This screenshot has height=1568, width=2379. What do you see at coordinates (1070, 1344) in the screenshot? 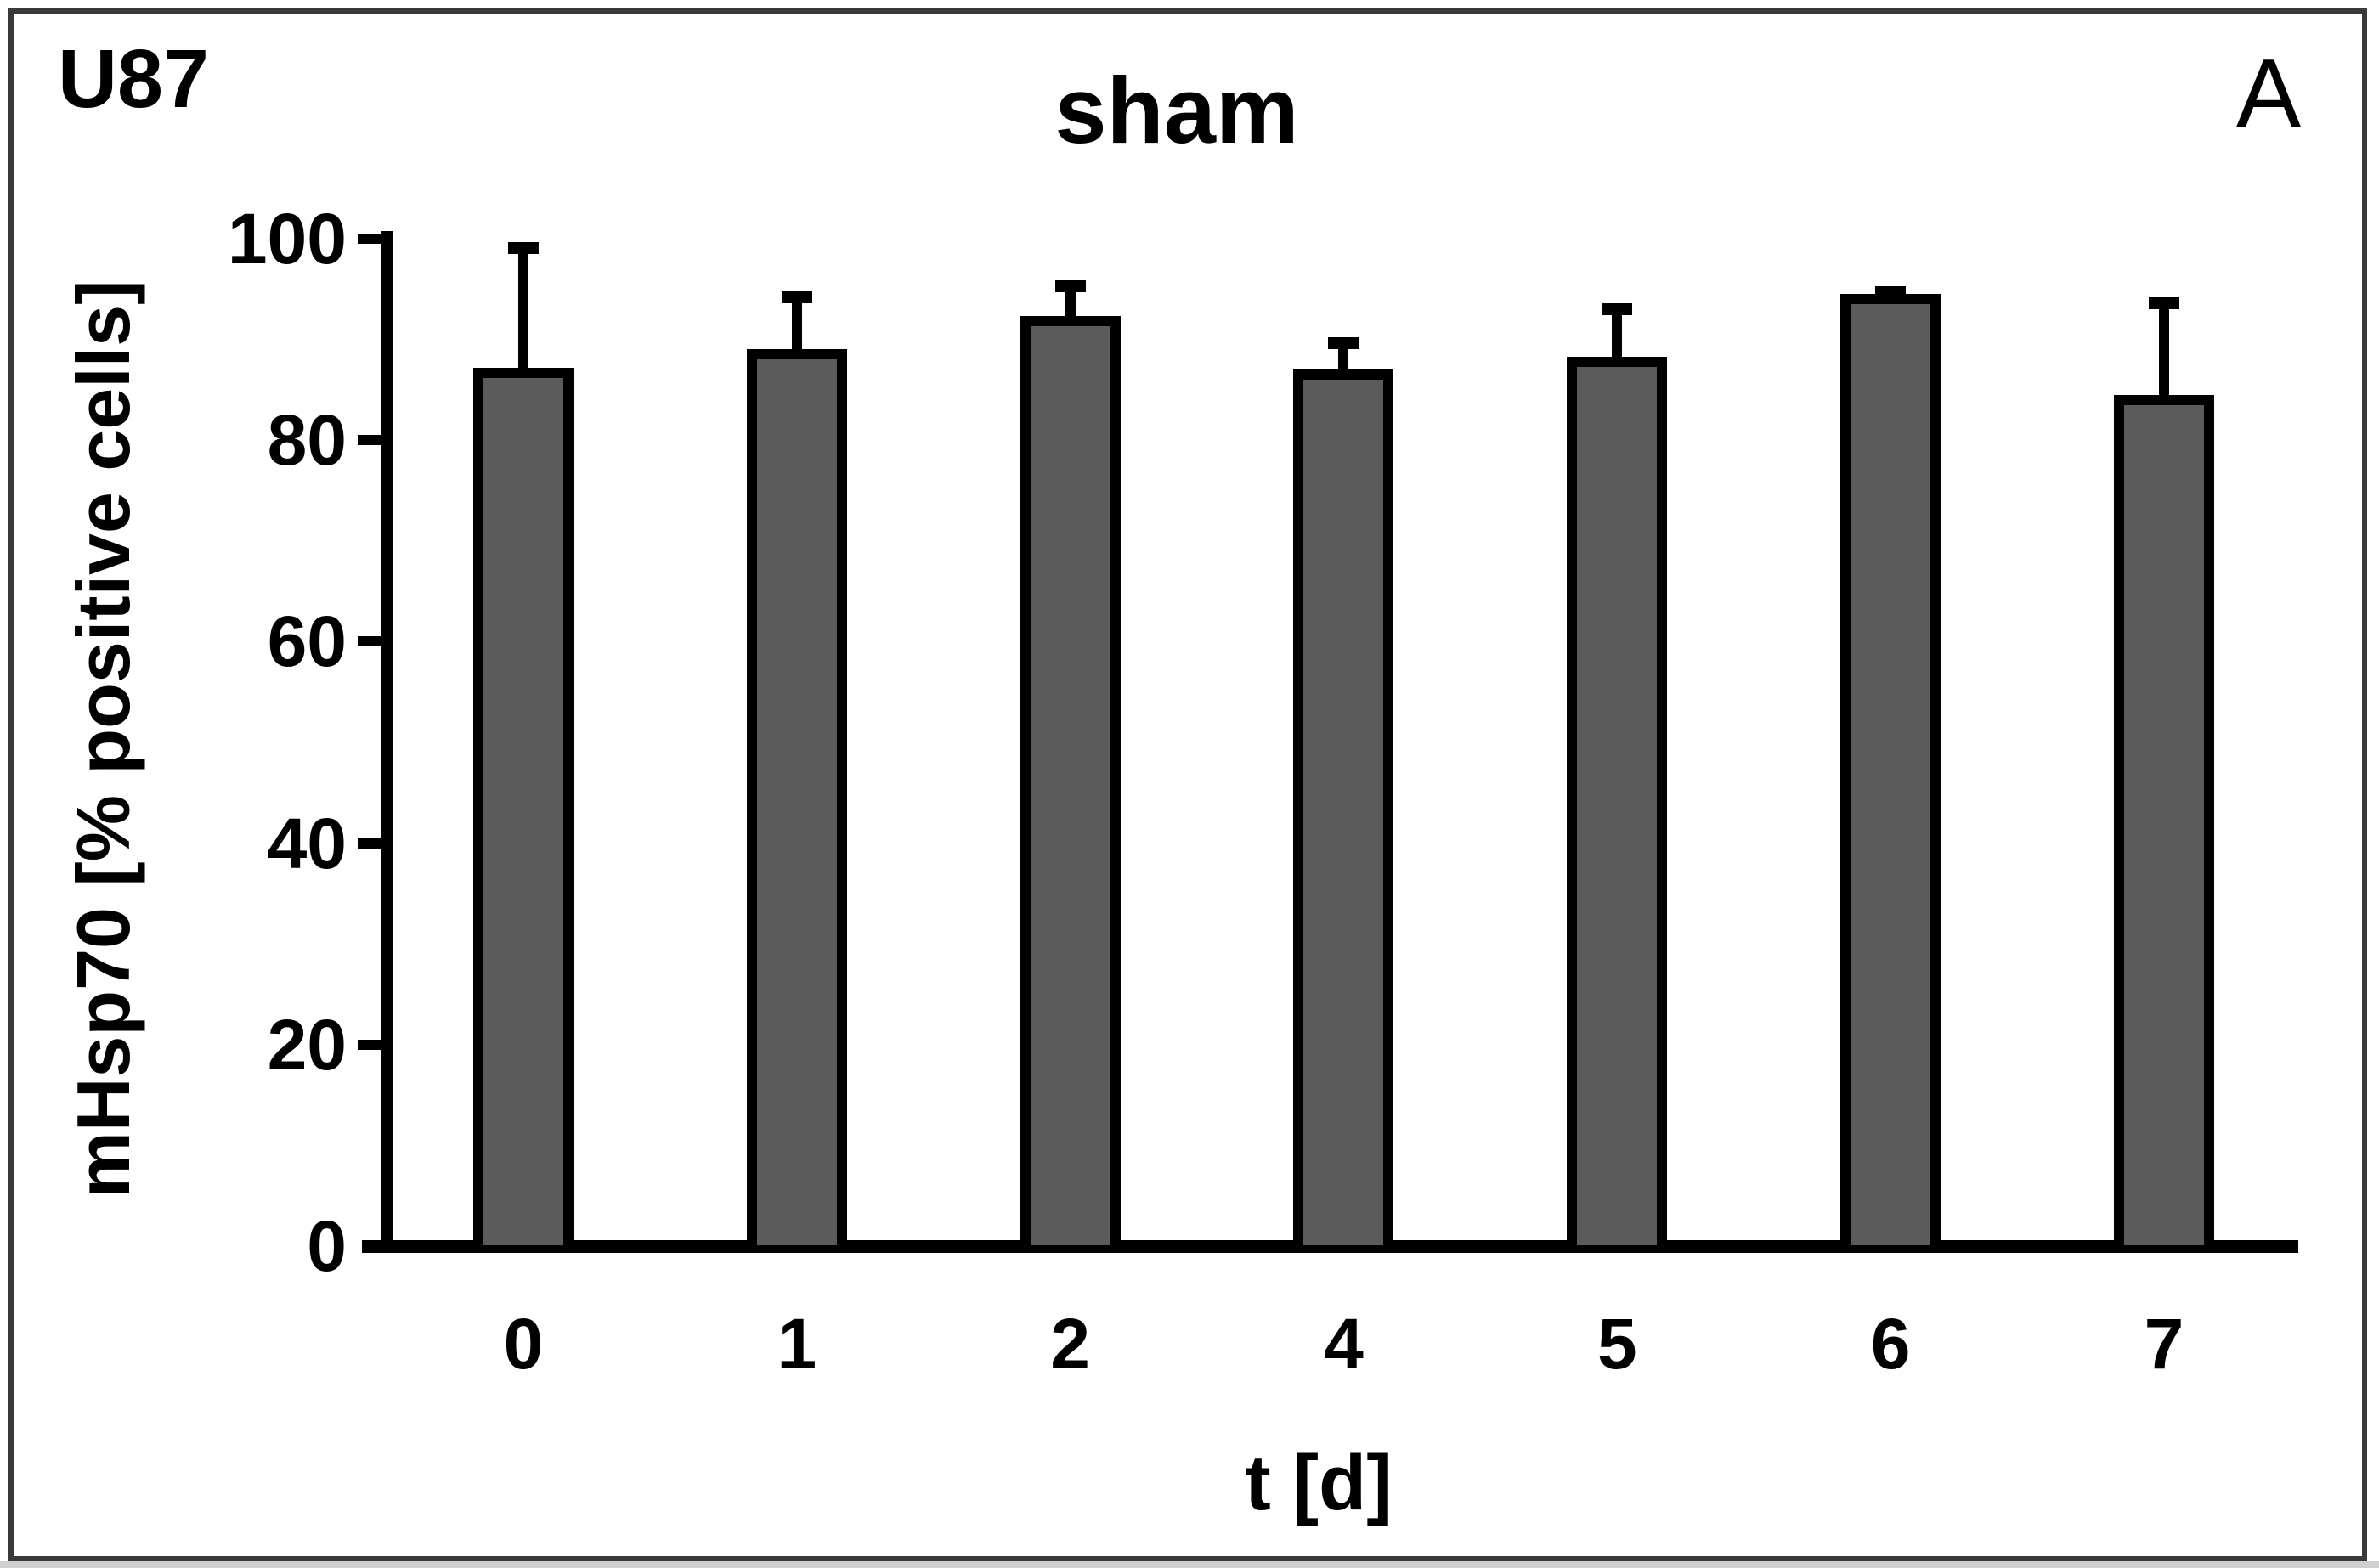
I see `x-tick-label: 2` at bounding box center [1070, 1344].